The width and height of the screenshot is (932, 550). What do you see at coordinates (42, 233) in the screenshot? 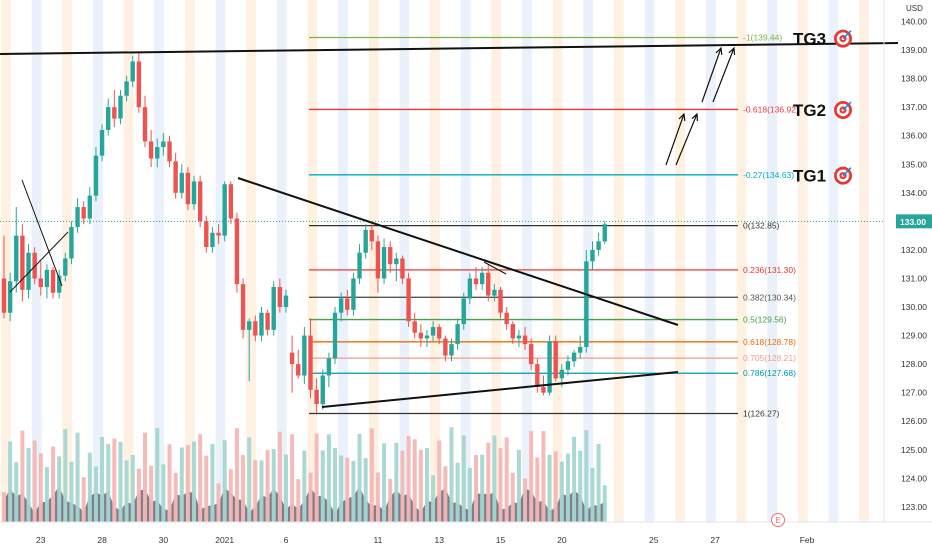
I see `cross-mark-line` at bounding box center [42, 233].